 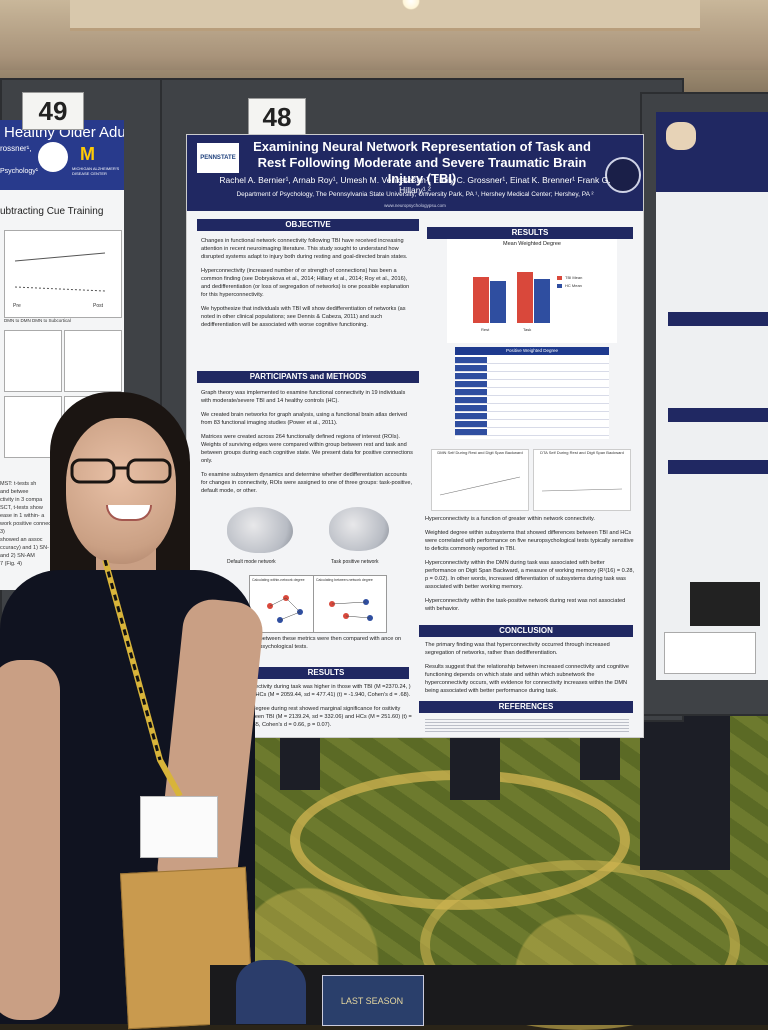 What do you see at coordinates (30, 840) in the screenshot?
I see `presenter-arm` at bounding box center [30, 840].